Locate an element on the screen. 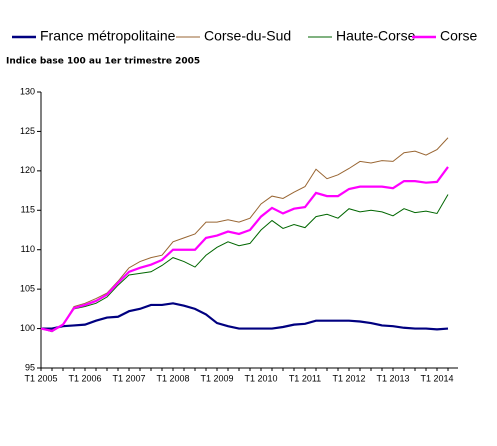  chart-subtitle: Indice base 100 au 1er trimestre 2005 is located at coordinates (103, 62).